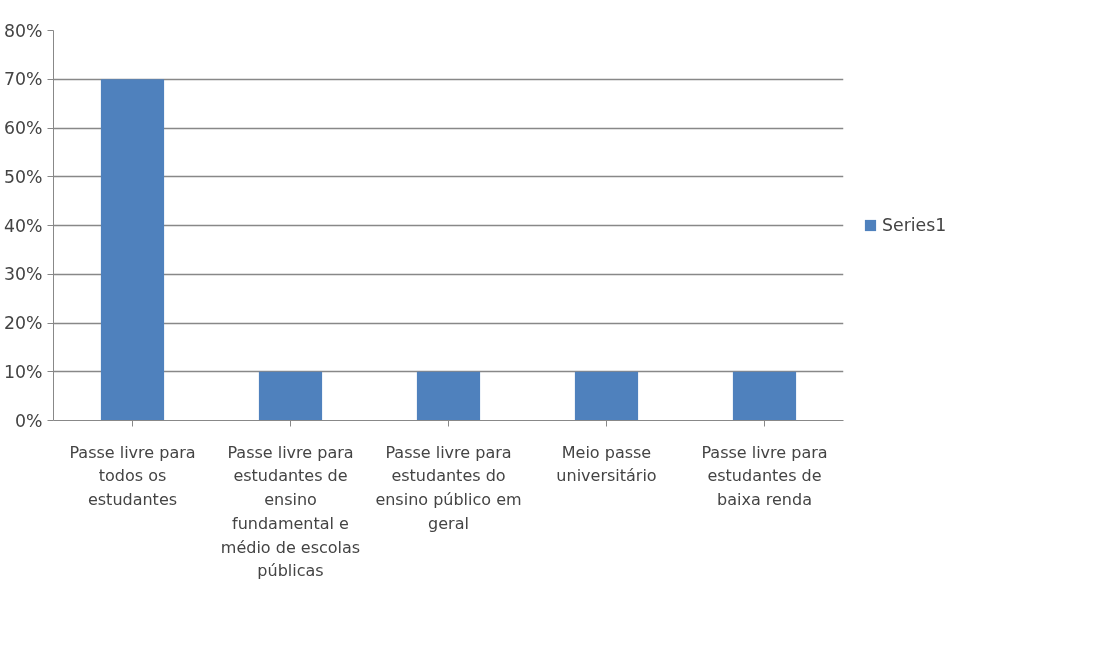 The height and width of the screenshot is (646, 1118). I want to click on x-tick-label: Passe livre para estudantes de ensino fundamental e médio de escolas públicas, so click(290, 511).